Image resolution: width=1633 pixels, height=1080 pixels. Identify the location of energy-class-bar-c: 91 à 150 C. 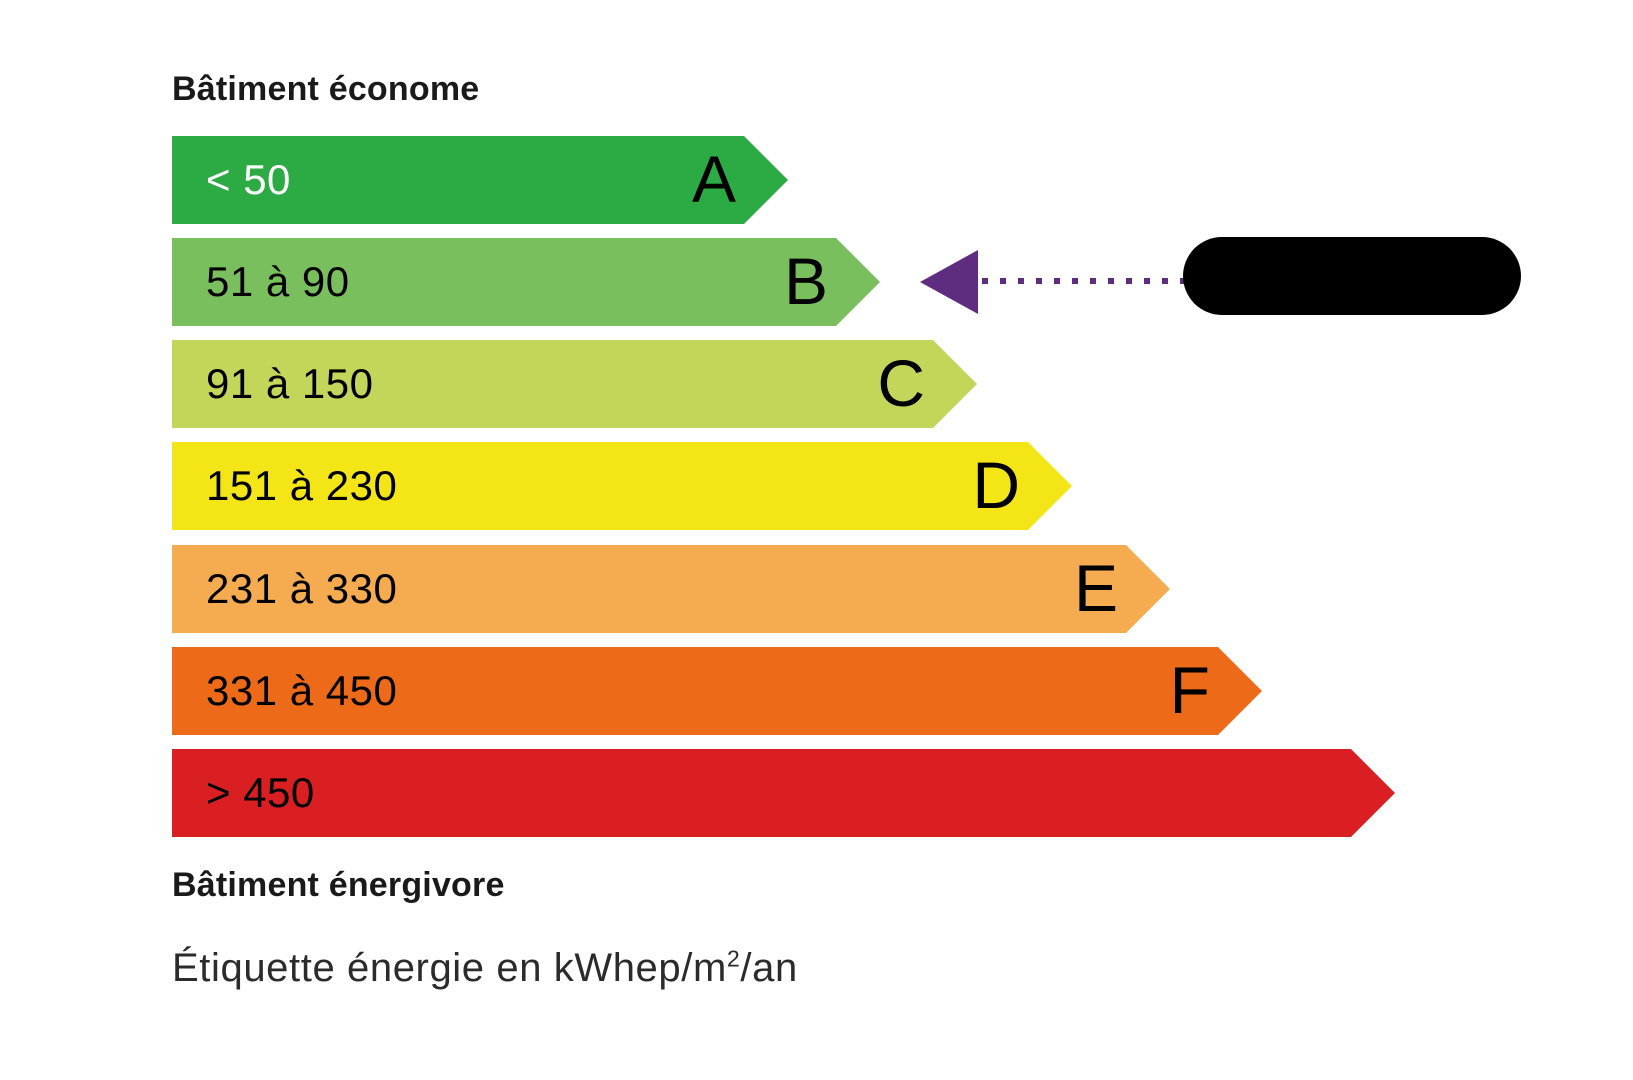
(574, 384).